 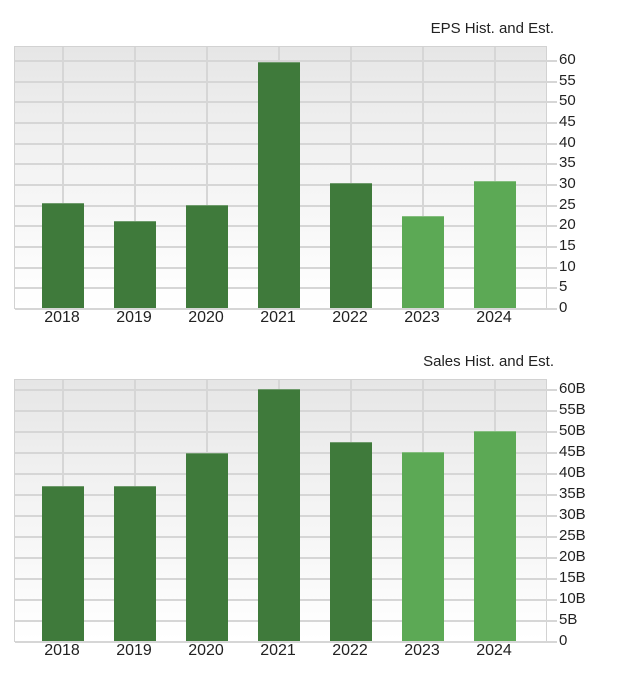 What do you see at coordinates (567, 204) in the screenshot?
I see `y-tick-label: 25` at bounding box center [567, 204].